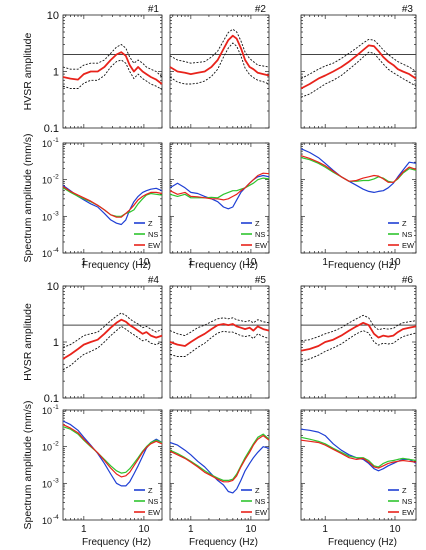 This screenshot has width=426, height=550. I want to click on station-label: #4, so click(154, 280).